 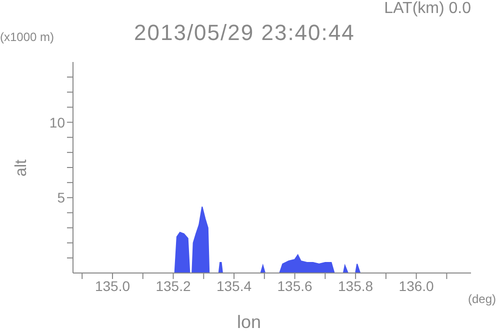 I want to click on x-tick-label: 135.6, so click(x=295, y=286).